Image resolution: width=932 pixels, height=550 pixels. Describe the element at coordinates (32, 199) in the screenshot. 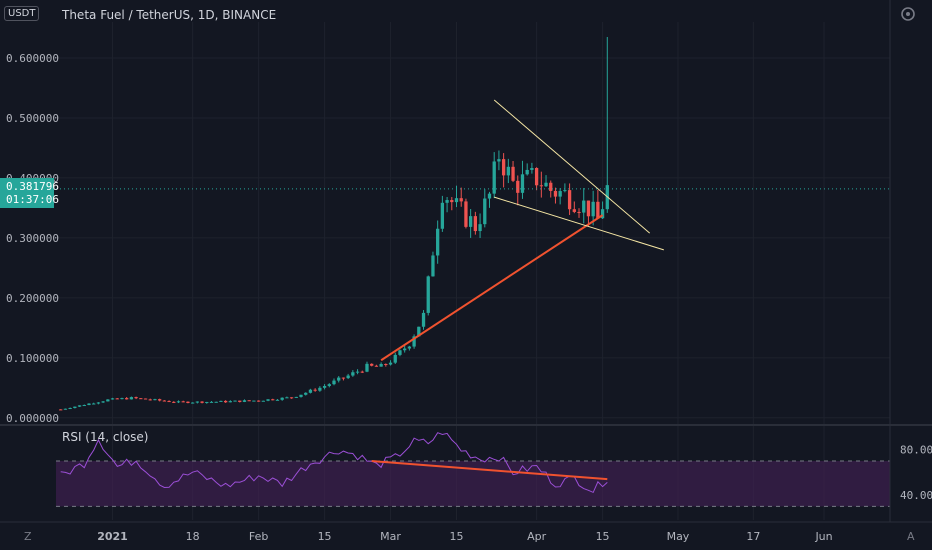

I see `current-price-countdown: 01:37:06` at that location.